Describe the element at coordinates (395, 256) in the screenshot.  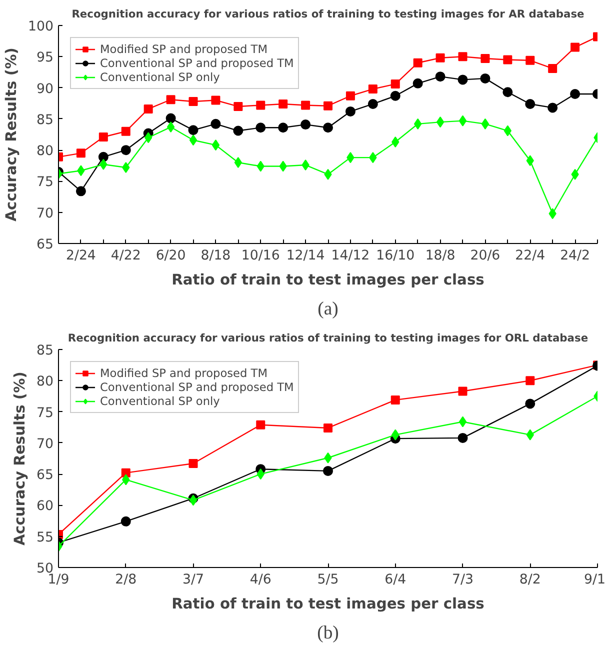
I see `x-tick-label: 16/10` at that location.